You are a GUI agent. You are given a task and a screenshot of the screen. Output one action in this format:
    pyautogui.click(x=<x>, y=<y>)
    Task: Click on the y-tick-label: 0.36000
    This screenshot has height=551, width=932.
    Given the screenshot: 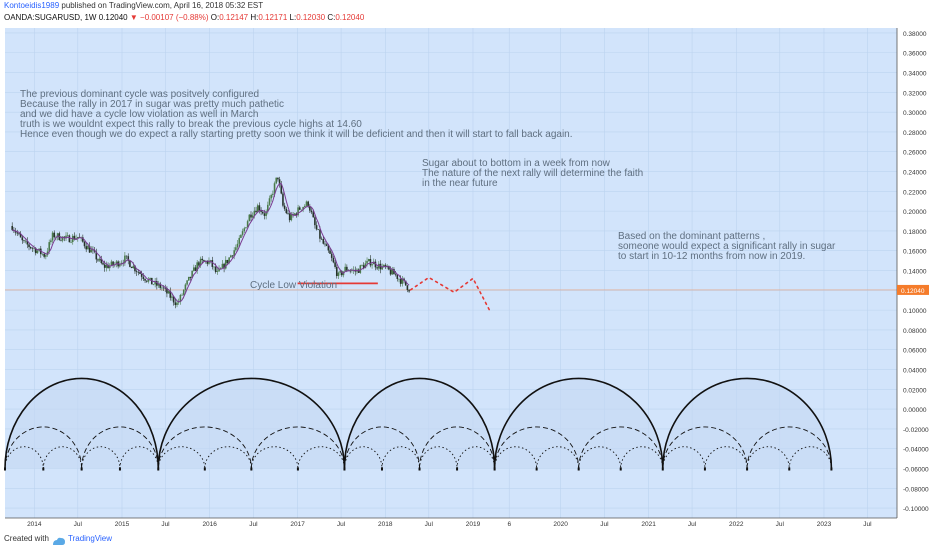 What is the action you would take?
    pyautogui.click(x=915, y=54)
    